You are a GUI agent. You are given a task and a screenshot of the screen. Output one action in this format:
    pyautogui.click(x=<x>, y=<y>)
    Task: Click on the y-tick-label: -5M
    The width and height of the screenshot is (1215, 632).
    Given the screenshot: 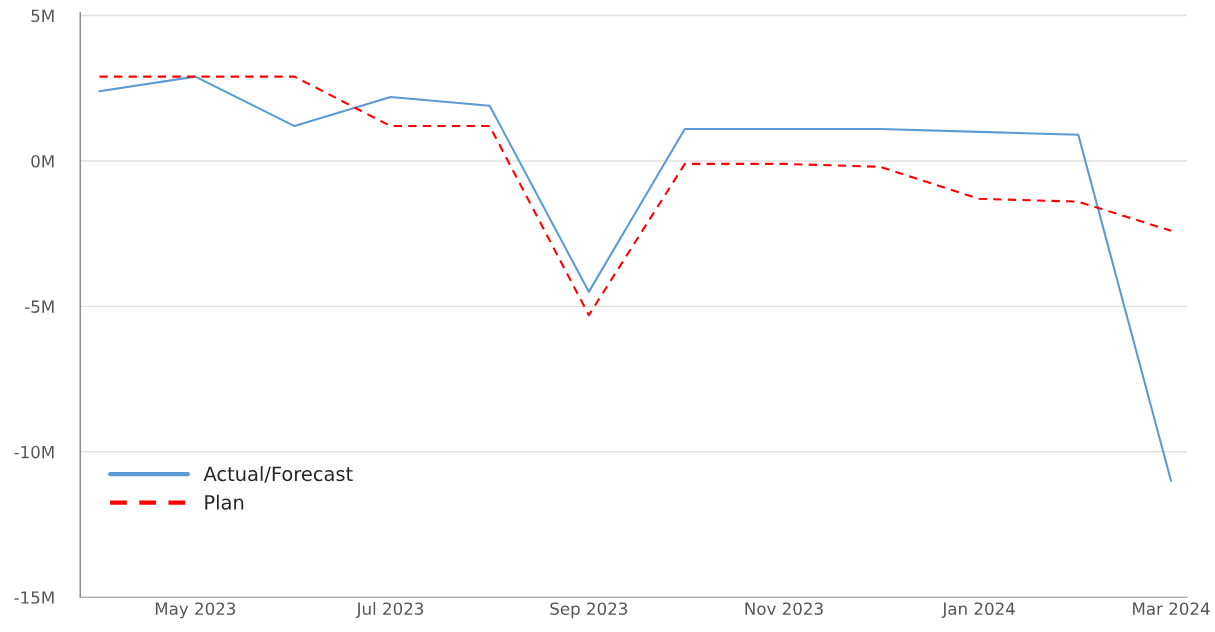 What is the action you would take?
    pyautogui.click(x=39, y=306)
    